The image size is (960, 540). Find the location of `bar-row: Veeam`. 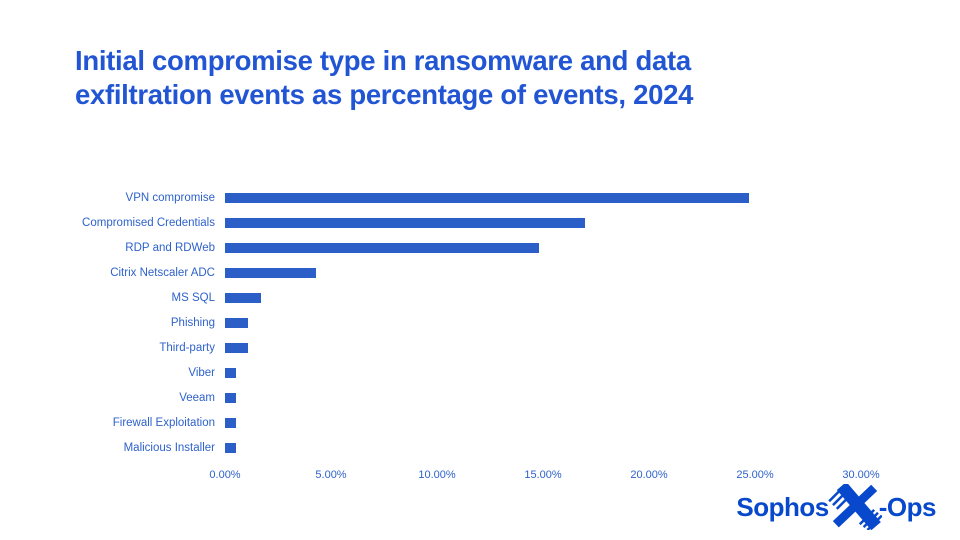

bar-row: Veeam is located at coordinates (480, 397).